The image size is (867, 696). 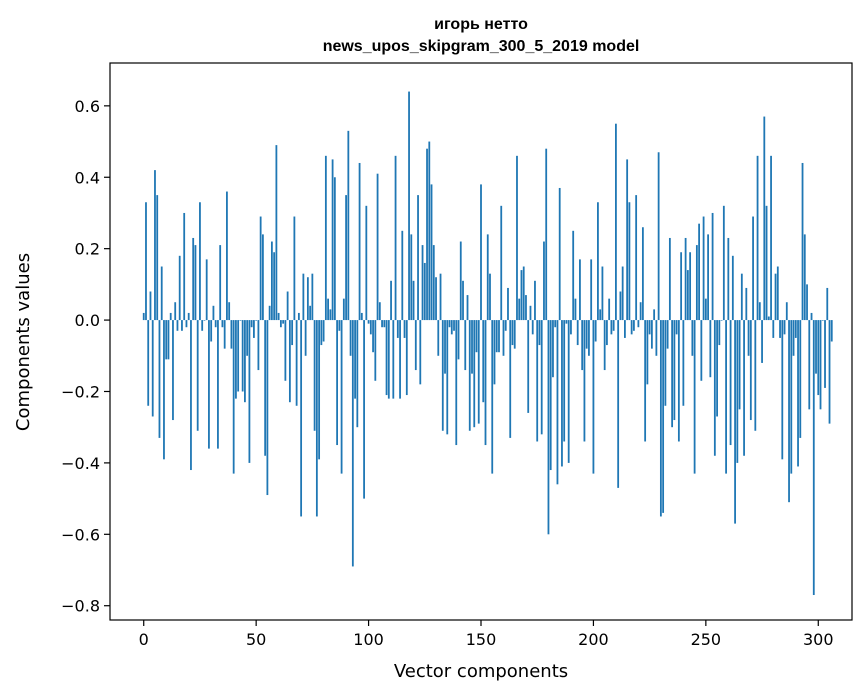 What do you see at coordinates (144, 639) in the screenshot?
I see `x-tick-label: 0` at bounding box center [144, 639].